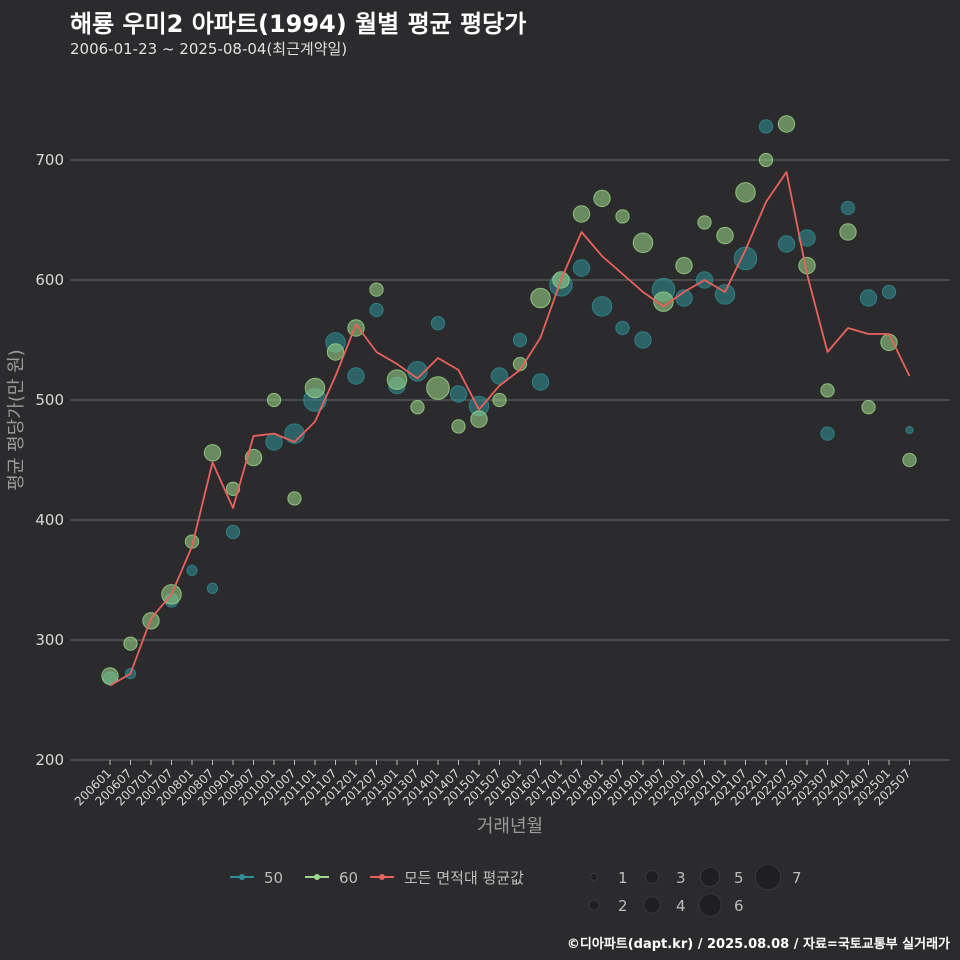 Image resolution: width=960 pixels, height=960 pixels. Describe the element at coordinates (516, 890) in the screenshot. I see `legend: 50 60 모든 면적대 평균값 1 2 3 4 5 6 7` at that location.